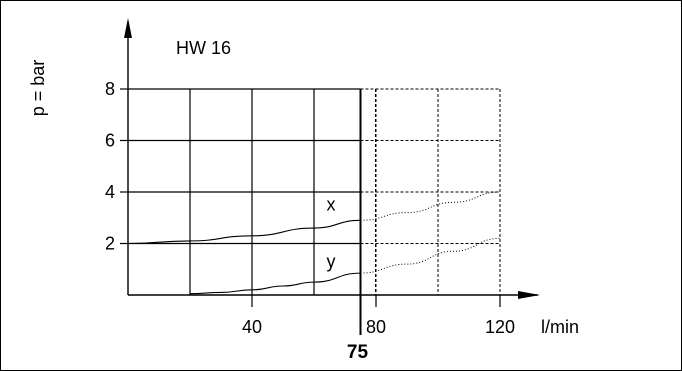 The height and width of the screenshot is (371, 682). What do you see at coordinates (203, 48) in the screenshot?
I see `chart-title: HW 16` at bounding box center [203, 48].